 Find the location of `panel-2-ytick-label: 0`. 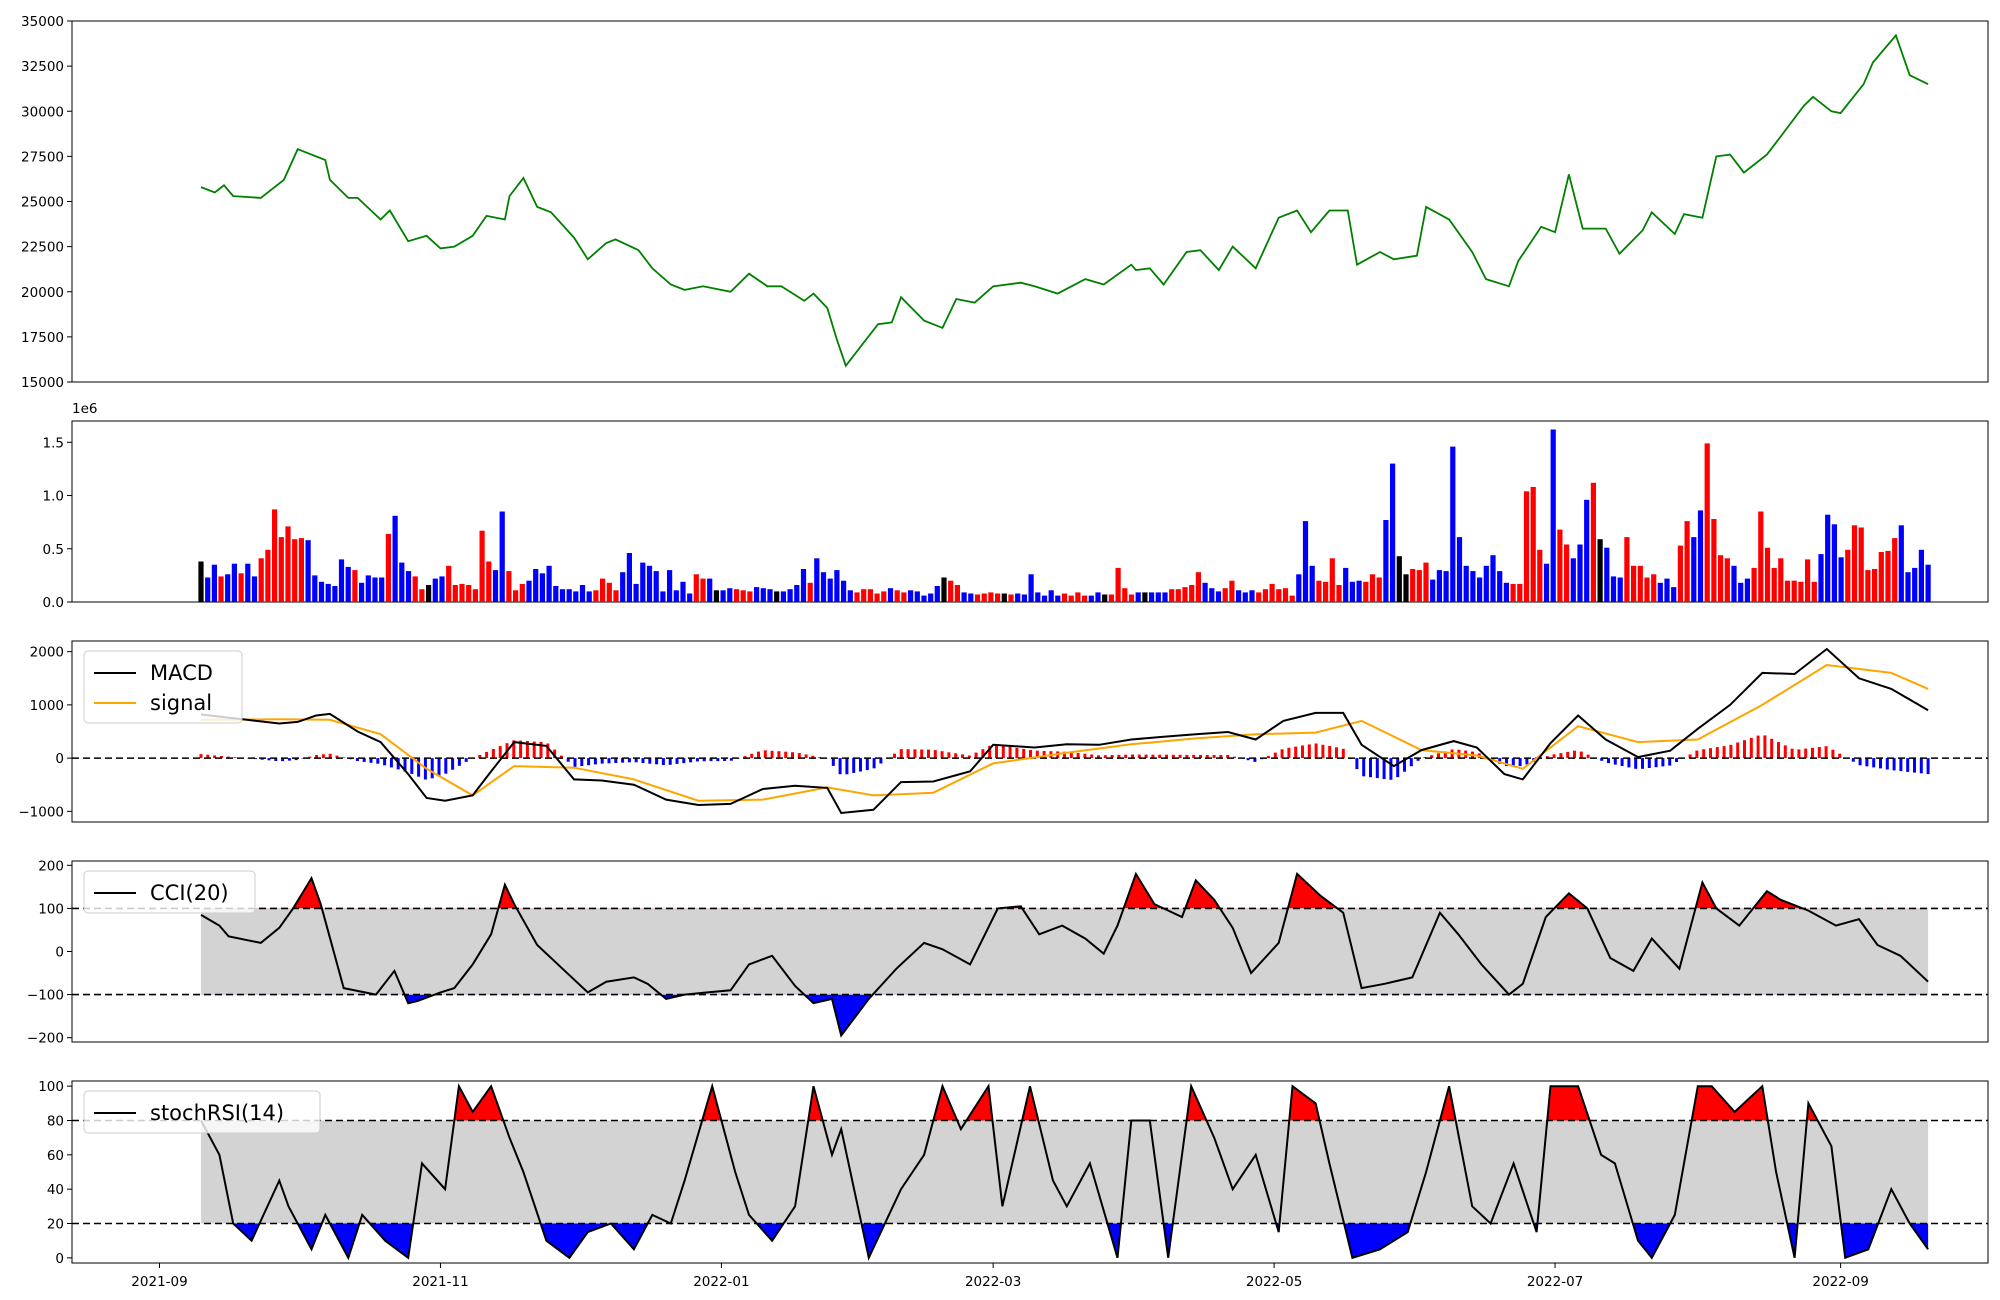

panel-2-ytick-label: 0 is located at coordinates (59, 759).